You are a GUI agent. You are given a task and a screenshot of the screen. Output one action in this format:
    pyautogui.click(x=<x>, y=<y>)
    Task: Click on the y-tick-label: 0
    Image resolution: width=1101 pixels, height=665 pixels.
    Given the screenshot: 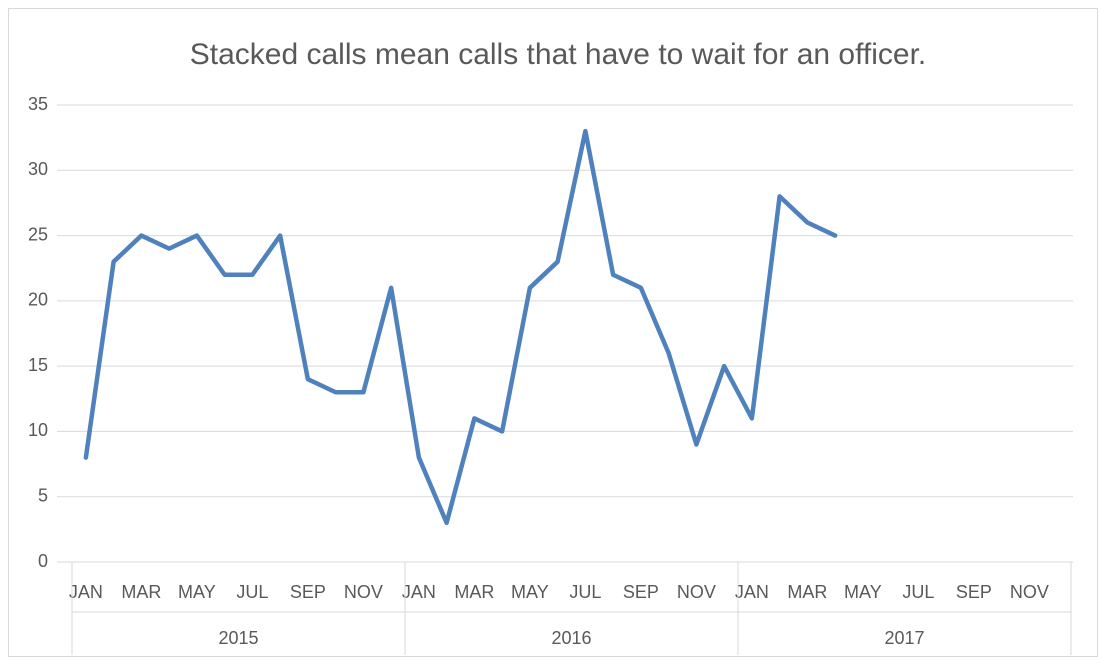 What is the action you would take?
    pyautogui.click(x=43, y=561)
    